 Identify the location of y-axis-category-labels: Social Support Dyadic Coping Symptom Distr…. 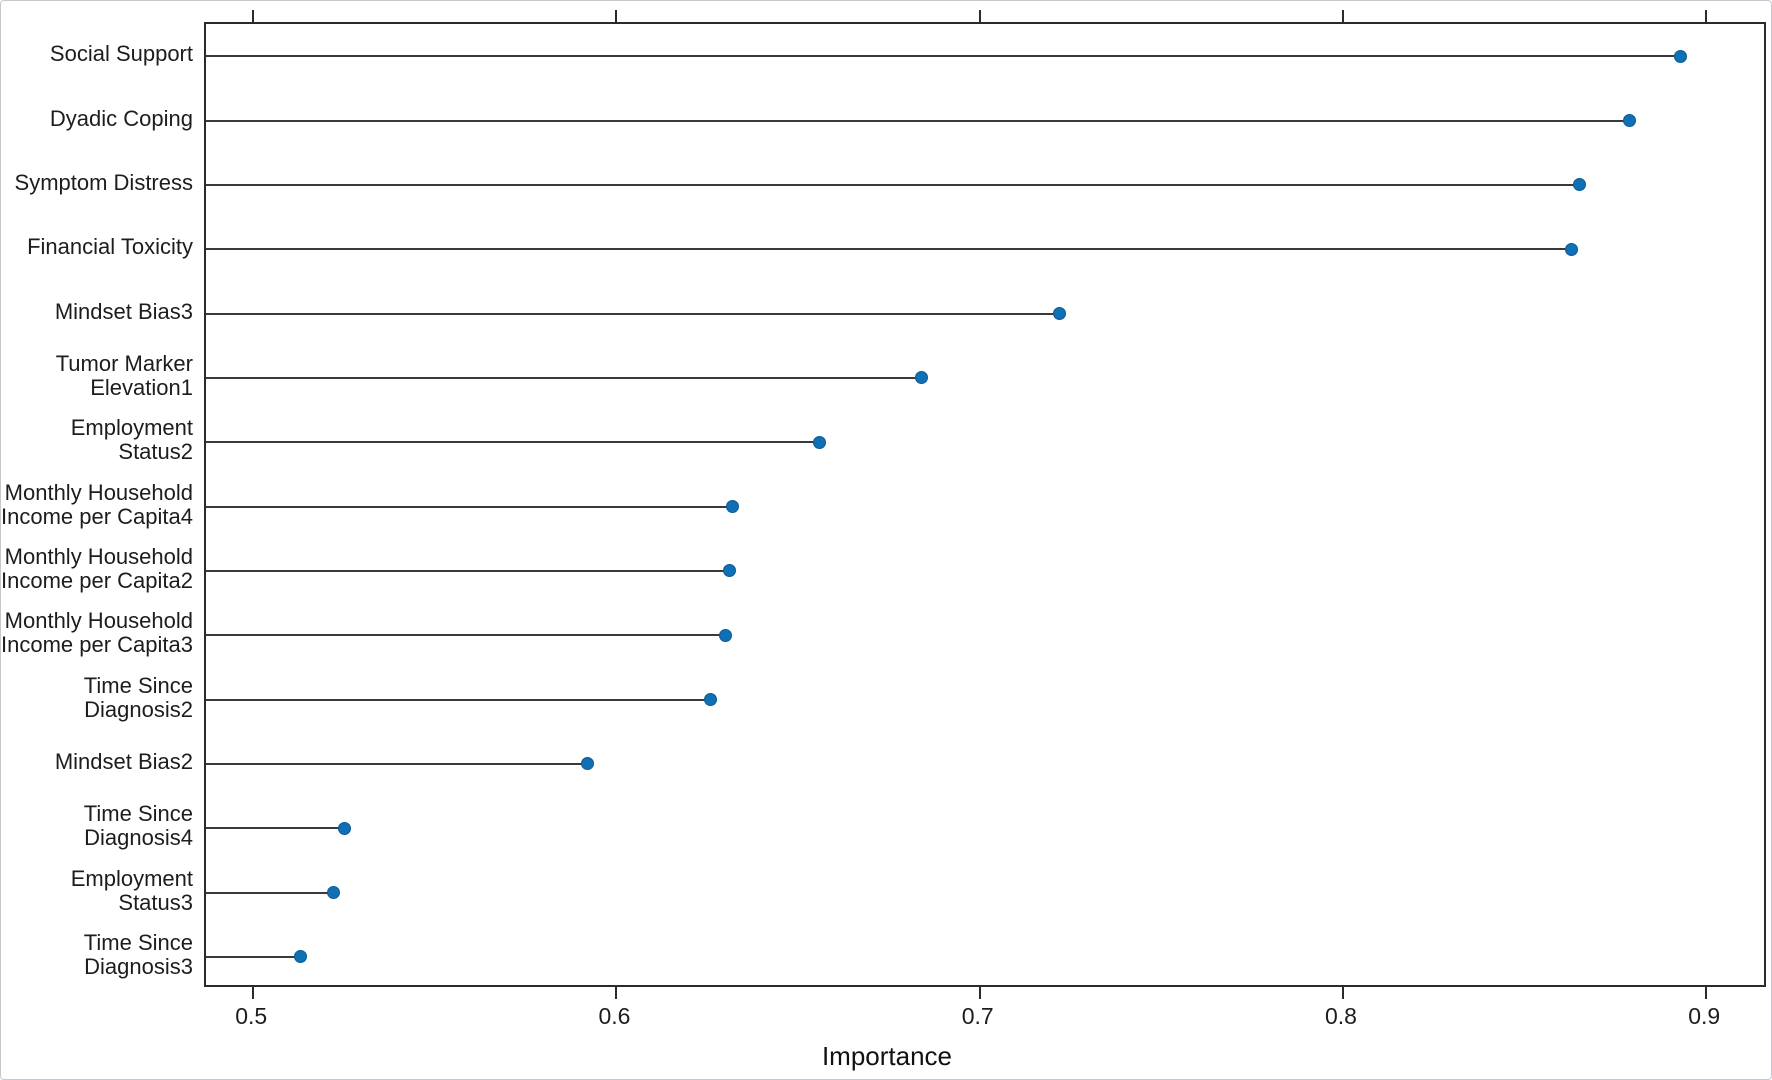
(97, 504).